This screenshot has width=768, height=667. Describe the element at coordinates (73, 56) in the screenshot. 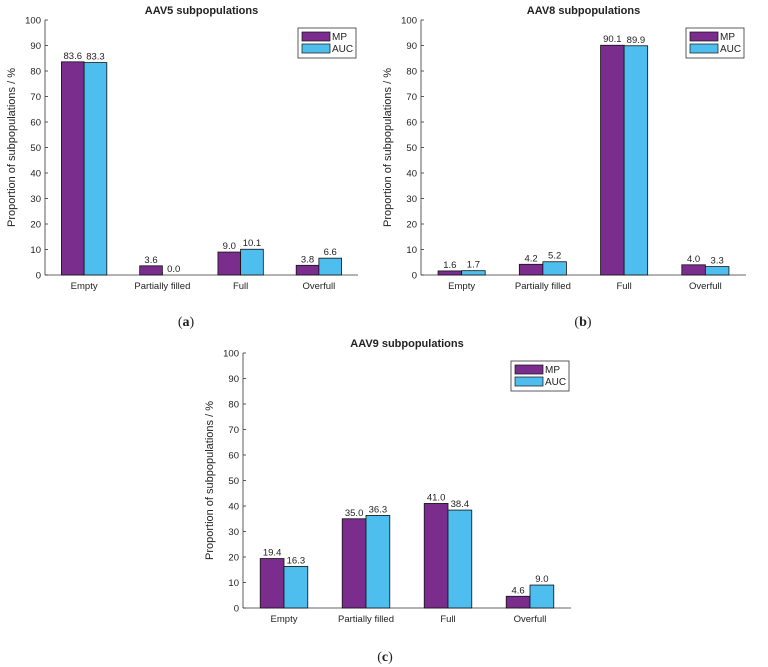

I see `data-label: 83.6` at that location.